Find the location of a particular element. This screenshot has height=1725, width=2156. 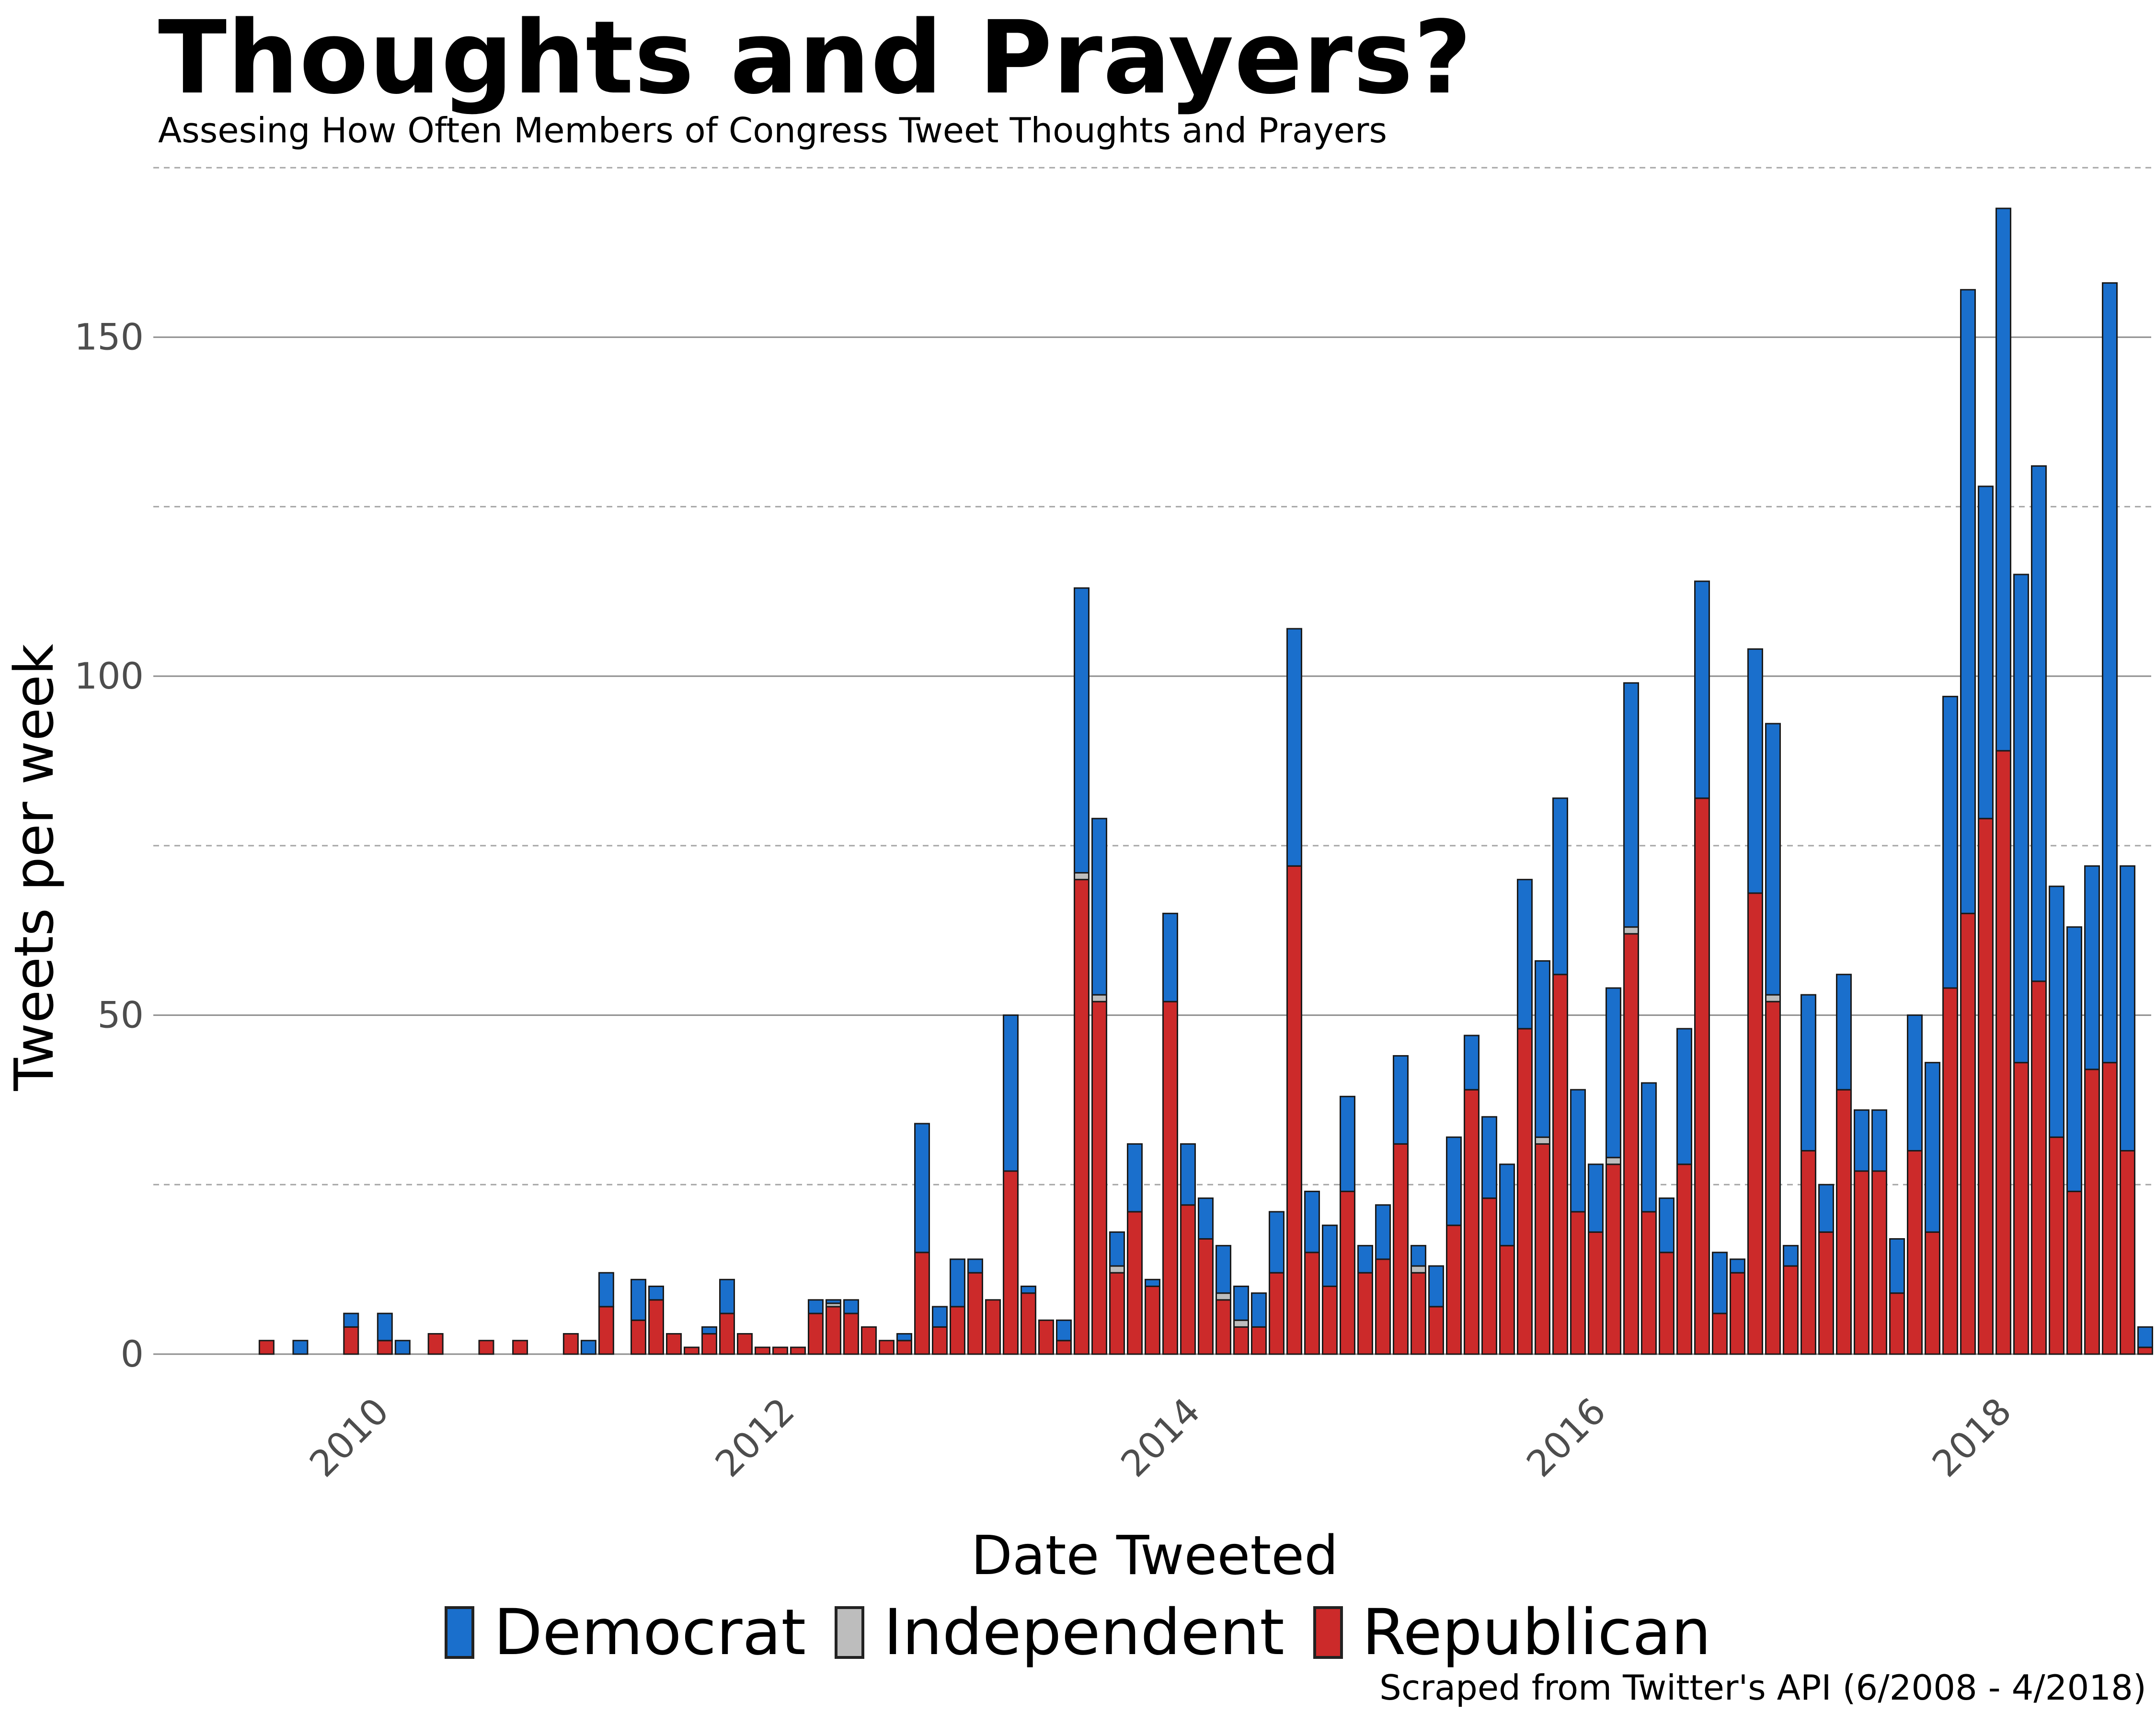

legend-item-republican: Republican is located at coordinates (1512, 1632).